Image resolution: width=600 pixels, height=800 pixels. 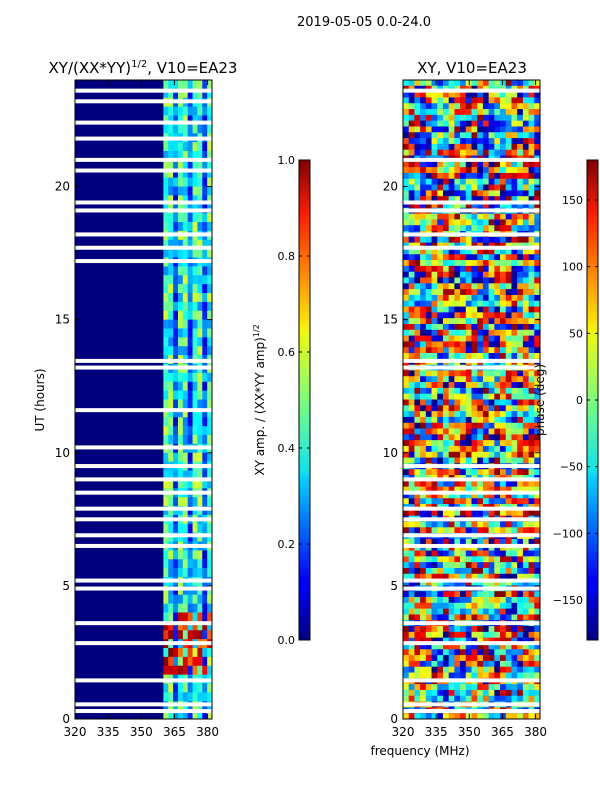 What do you see at coordinates (304, 400) in the screenshot?
I see `amp-colorbar-gradient` at bounding box center [304, 400].